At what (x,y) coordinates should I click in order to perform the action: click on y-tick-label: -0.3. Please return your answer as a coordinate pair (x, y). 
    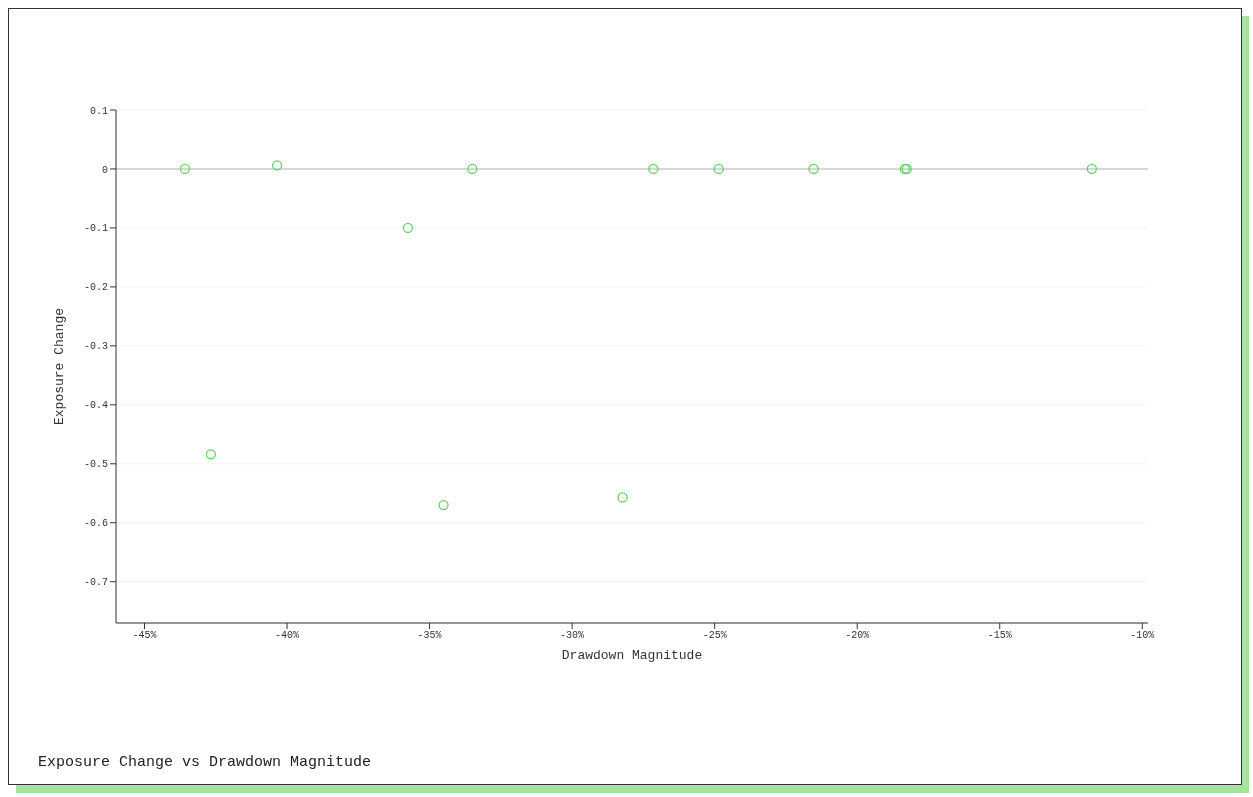
    Looking at the image, I should click on (95, 347).